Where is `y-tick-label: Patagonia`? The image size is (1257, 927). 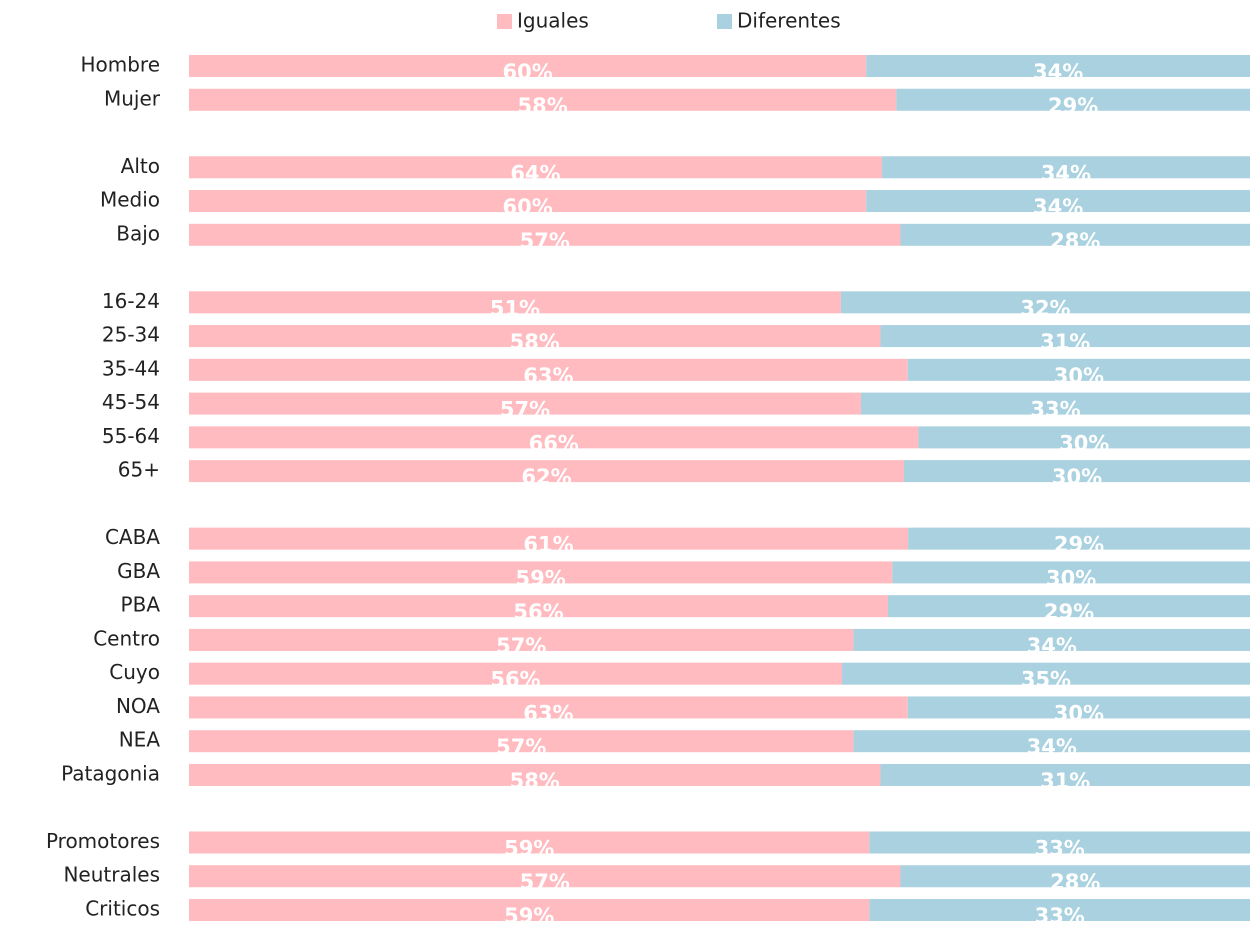 y-tick-label: Patagonia is located at coordinates (110, 773).